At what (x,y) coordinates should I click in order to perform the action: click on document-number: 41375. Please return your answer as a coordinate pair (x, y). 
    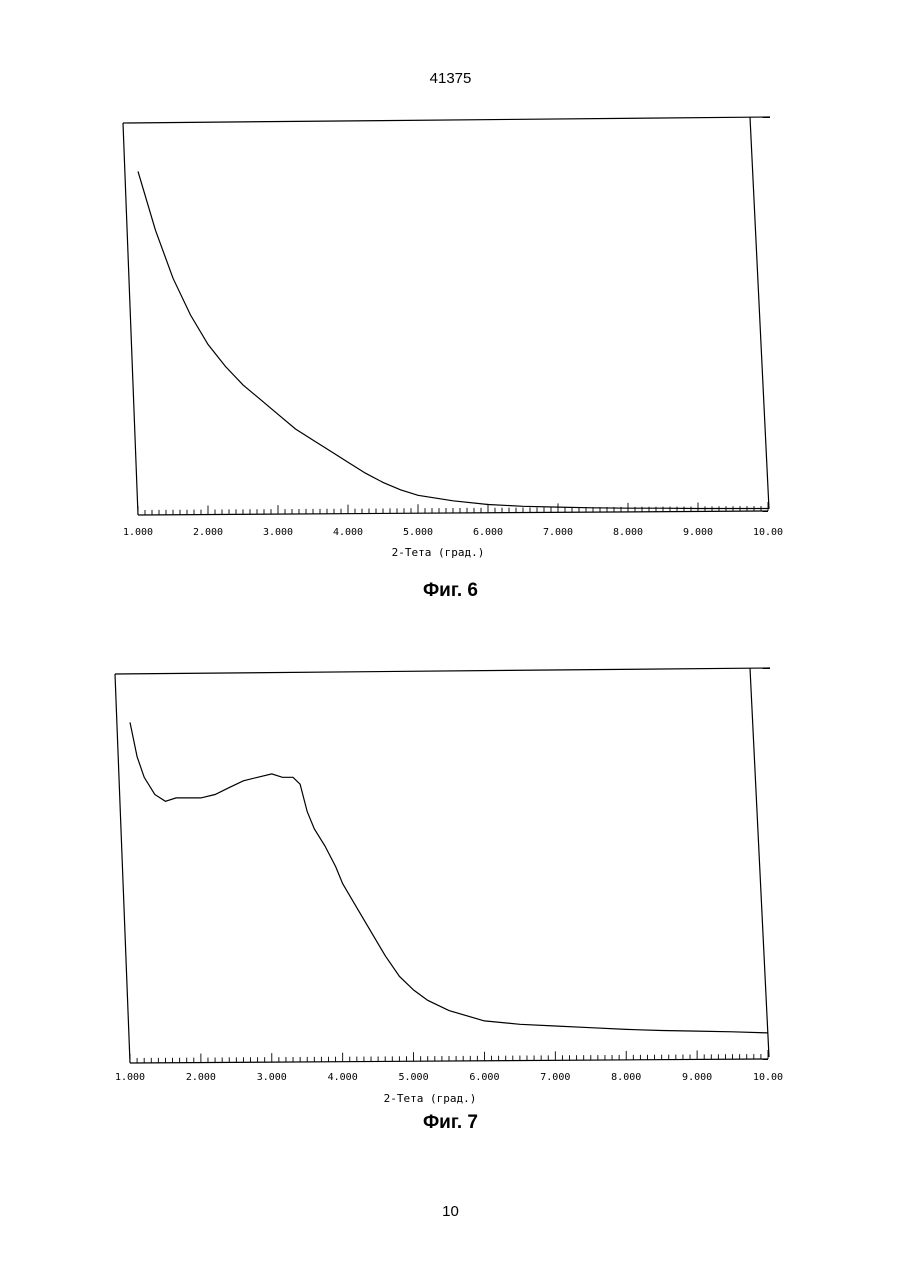
    Looking at the image, I should click on (450, 78).